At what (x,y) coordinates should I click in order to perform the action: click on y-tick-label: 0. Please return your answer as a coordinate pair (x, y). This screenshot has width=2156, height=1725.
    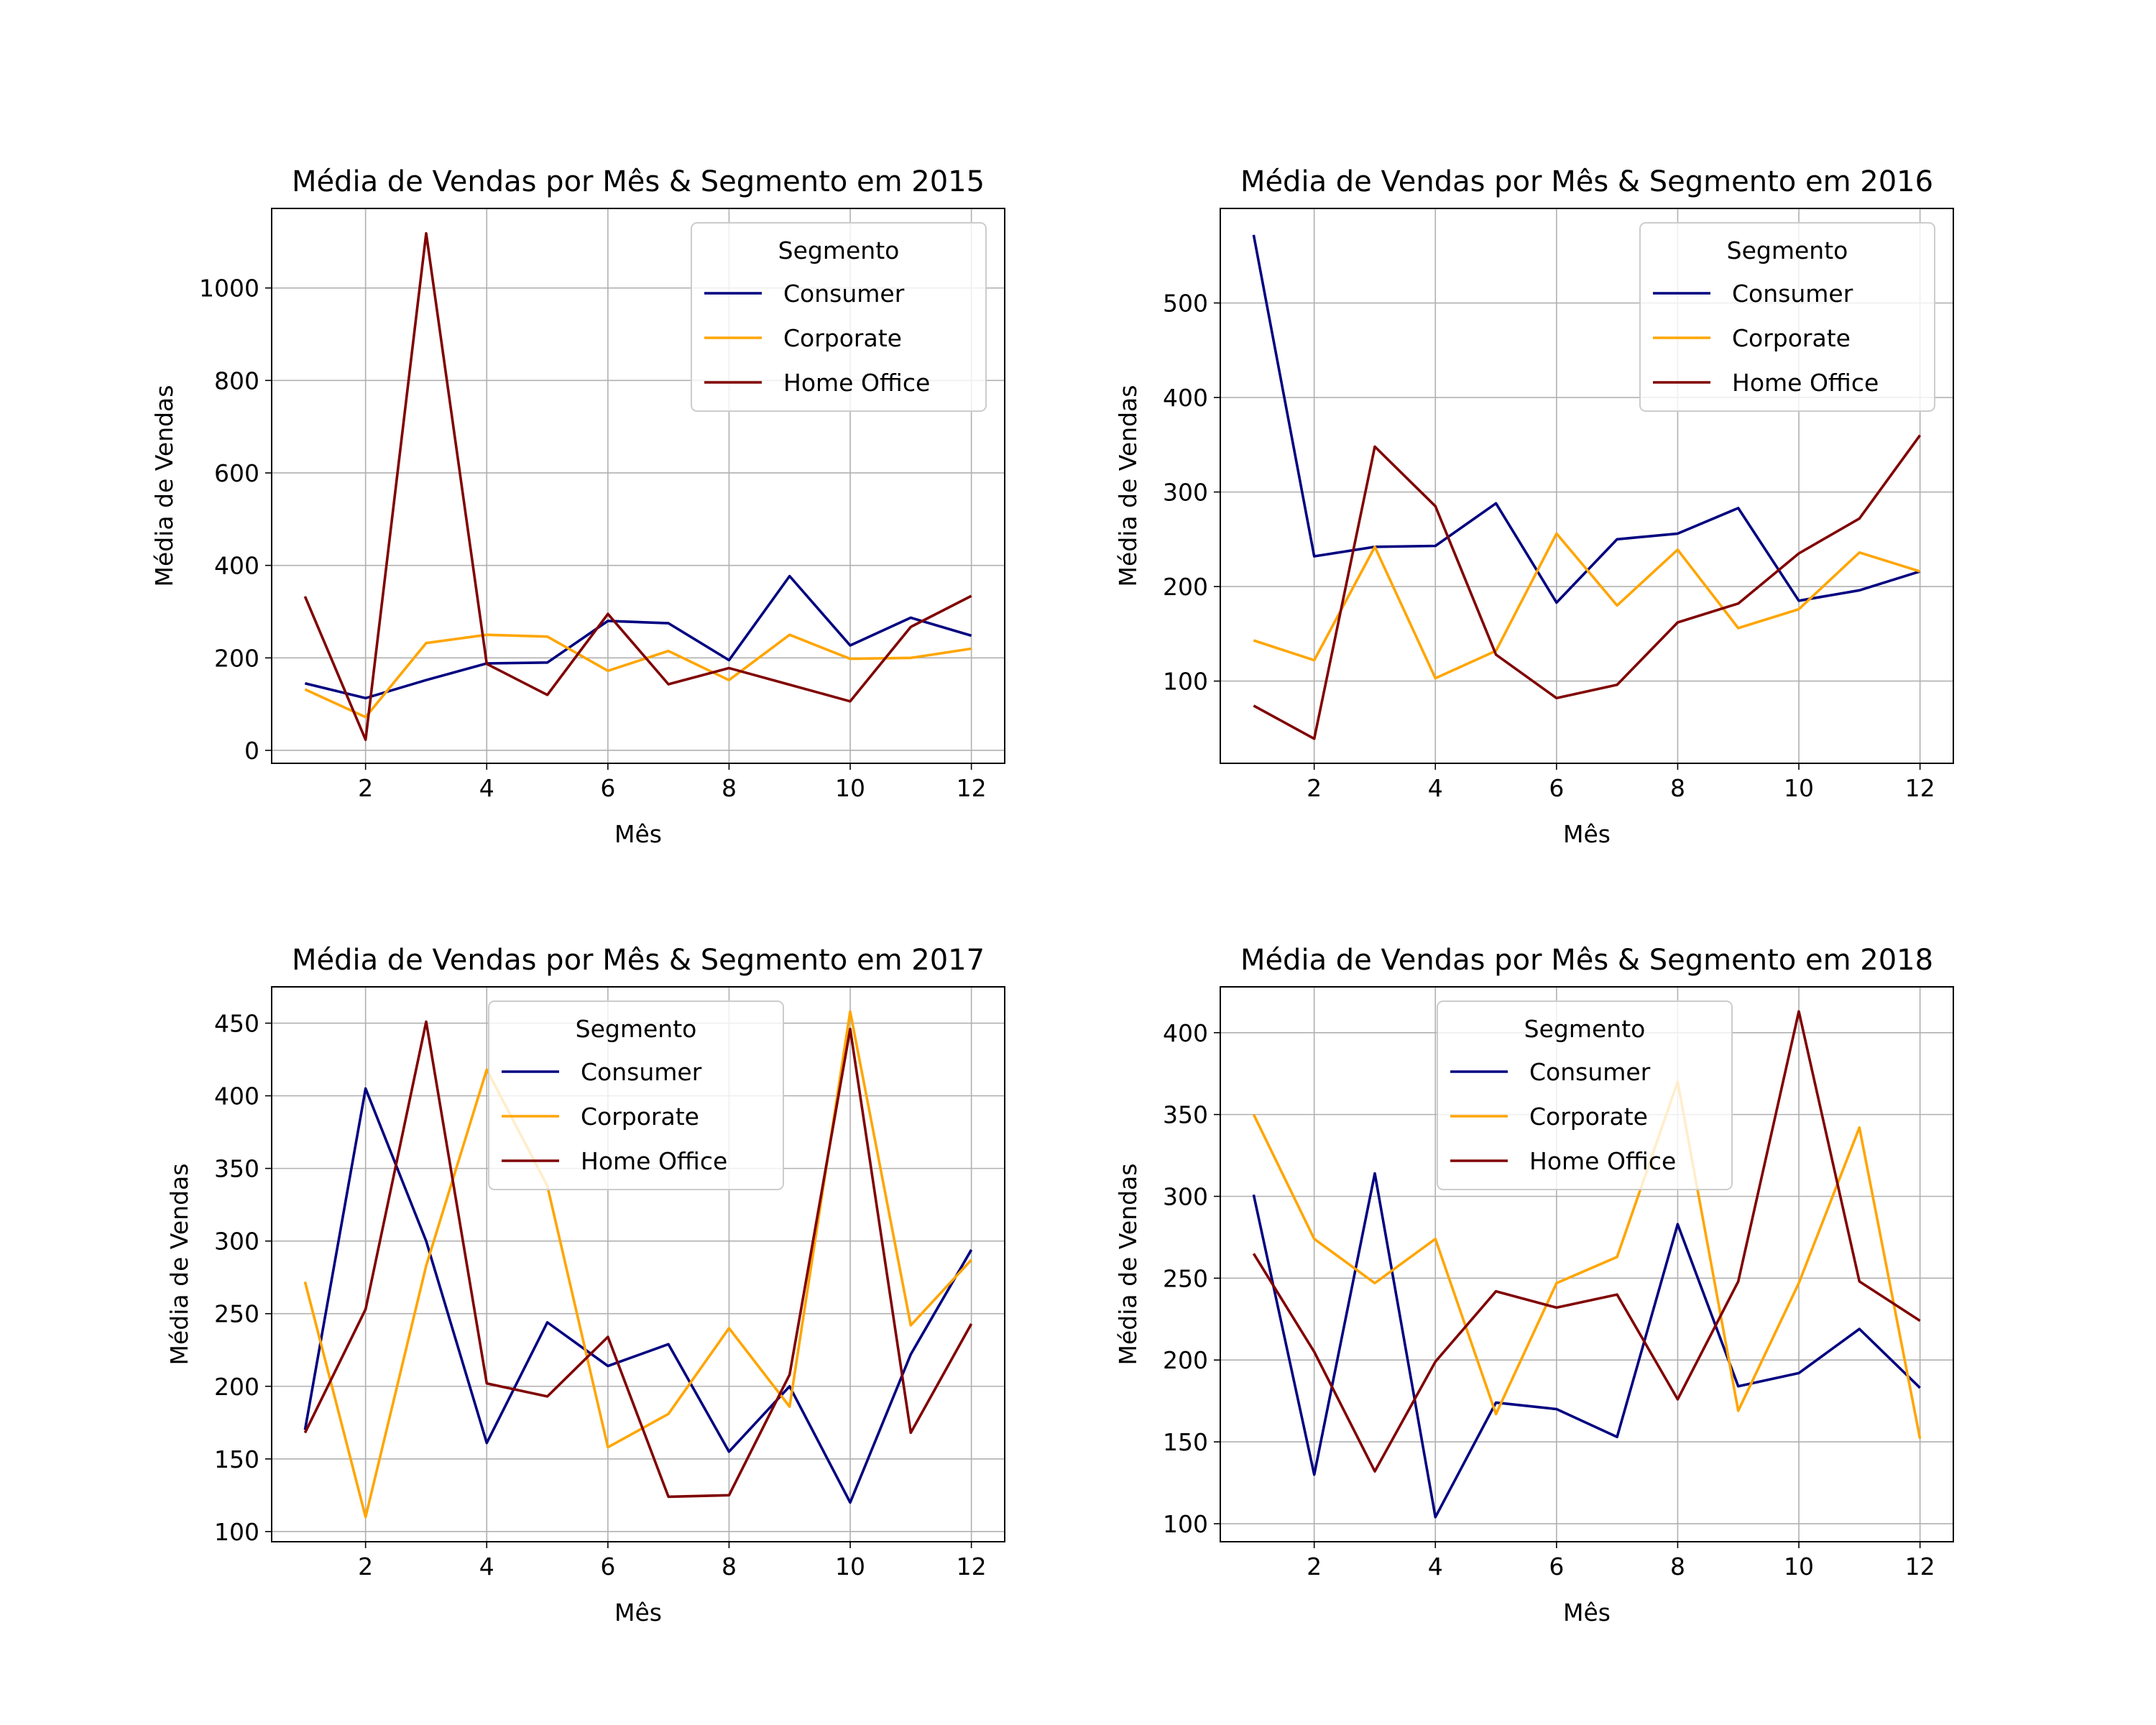
    Looking at the image, I should click on (252, 751).